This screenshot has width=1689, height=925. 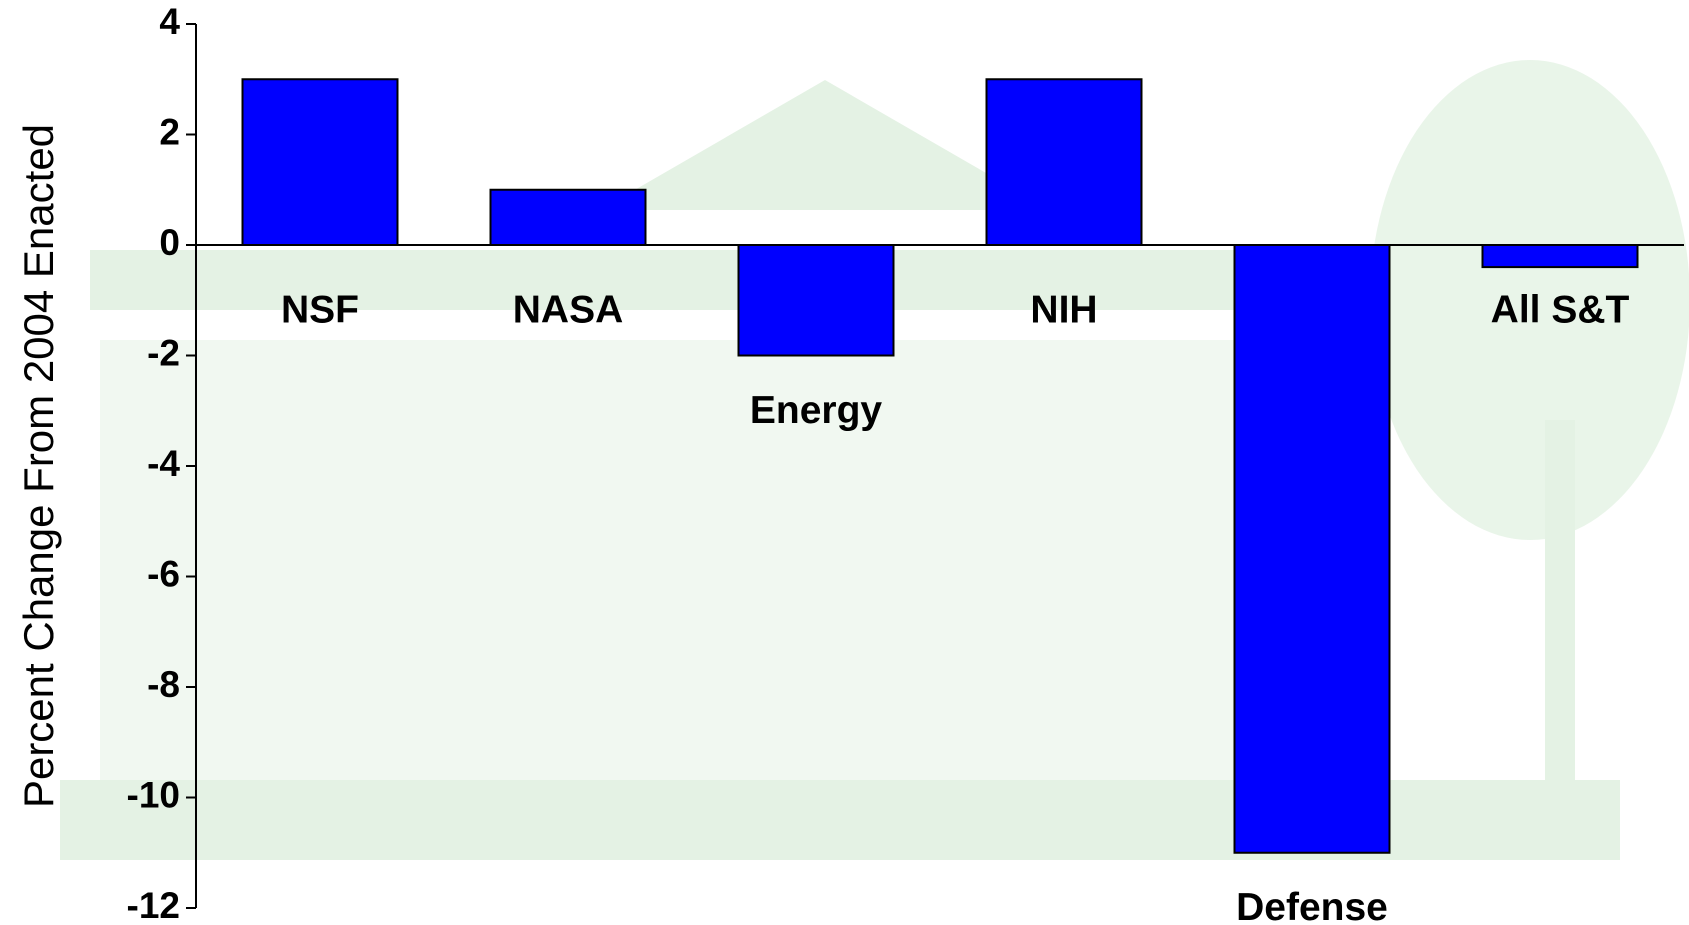 I want to click on y-tick-label: 2, so click(x=169, y=131).